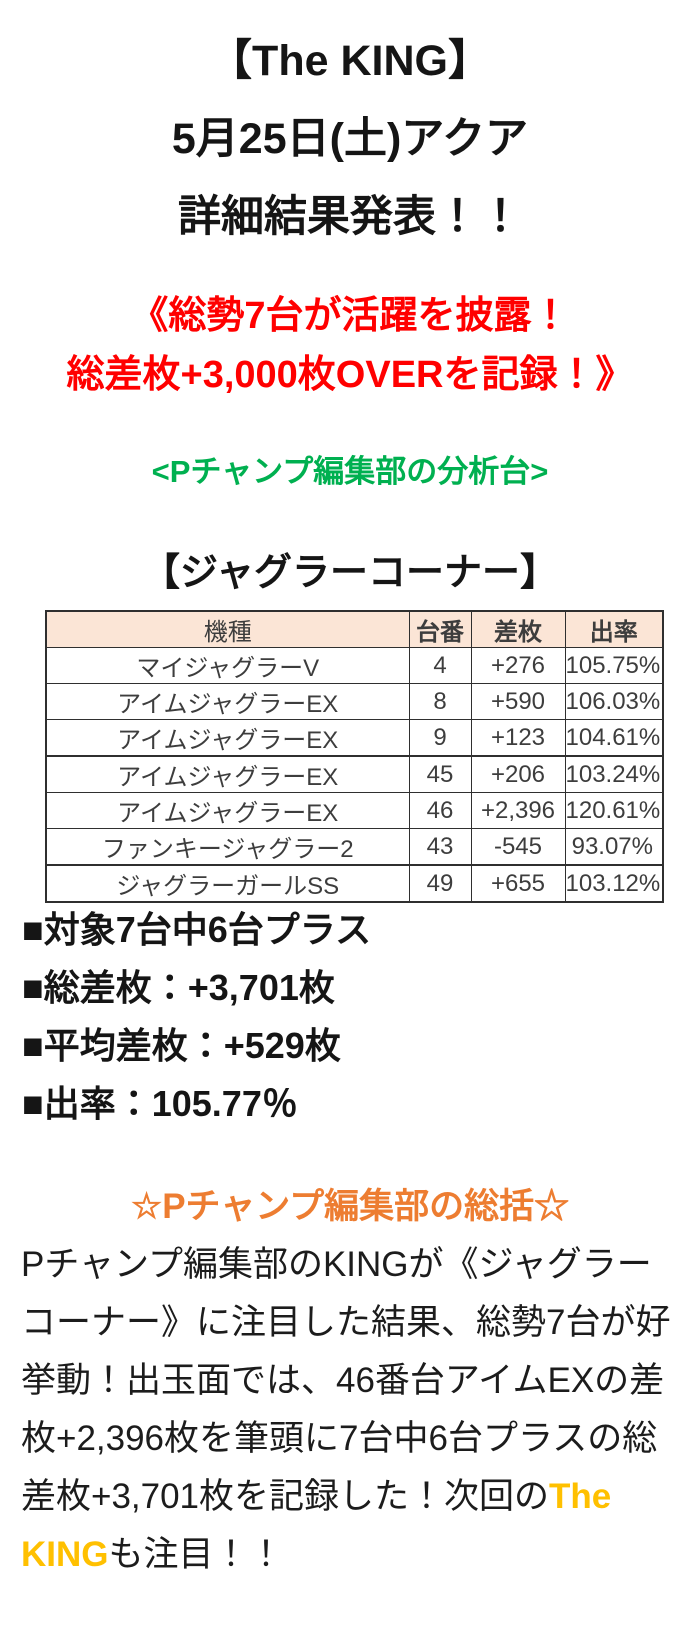 The width and height of the screenshot is (700, 1630). Describe the element at coordinates (227, 847) in the screenshot. I see `cell-machine: ファンキージャグラー2` at that location.